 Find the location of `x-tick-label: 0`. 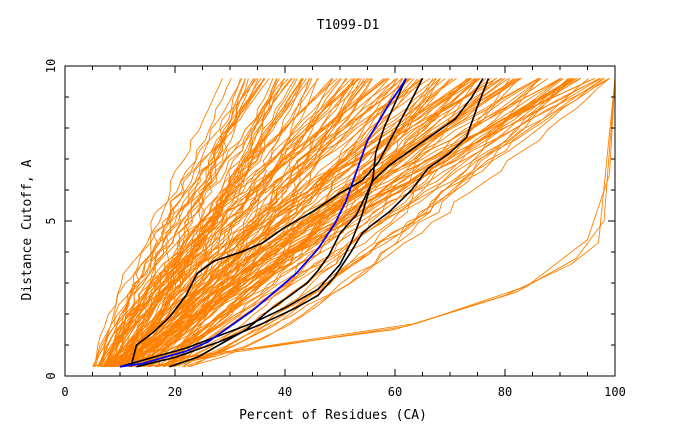

x-tick-label: 0 is located at coordinates (64, 392).